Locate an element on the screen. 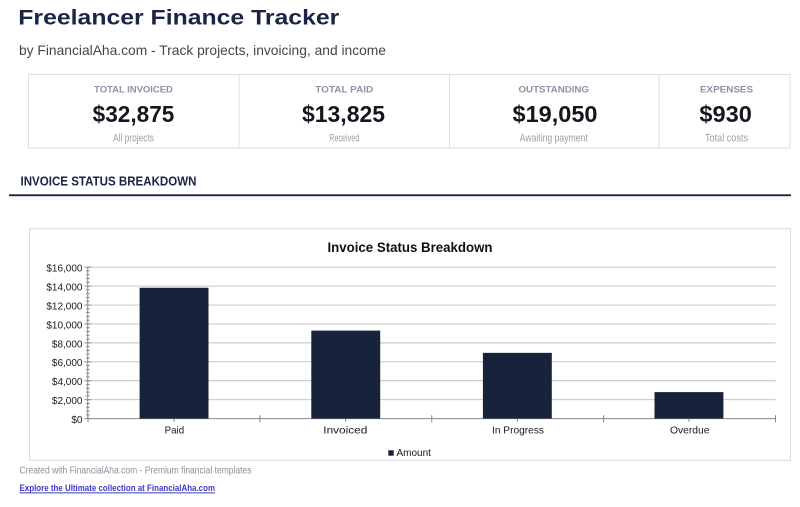 The width and height of the screenshot is (800, 507). svg-text: $6,000 is located at coordinates (67, 363).